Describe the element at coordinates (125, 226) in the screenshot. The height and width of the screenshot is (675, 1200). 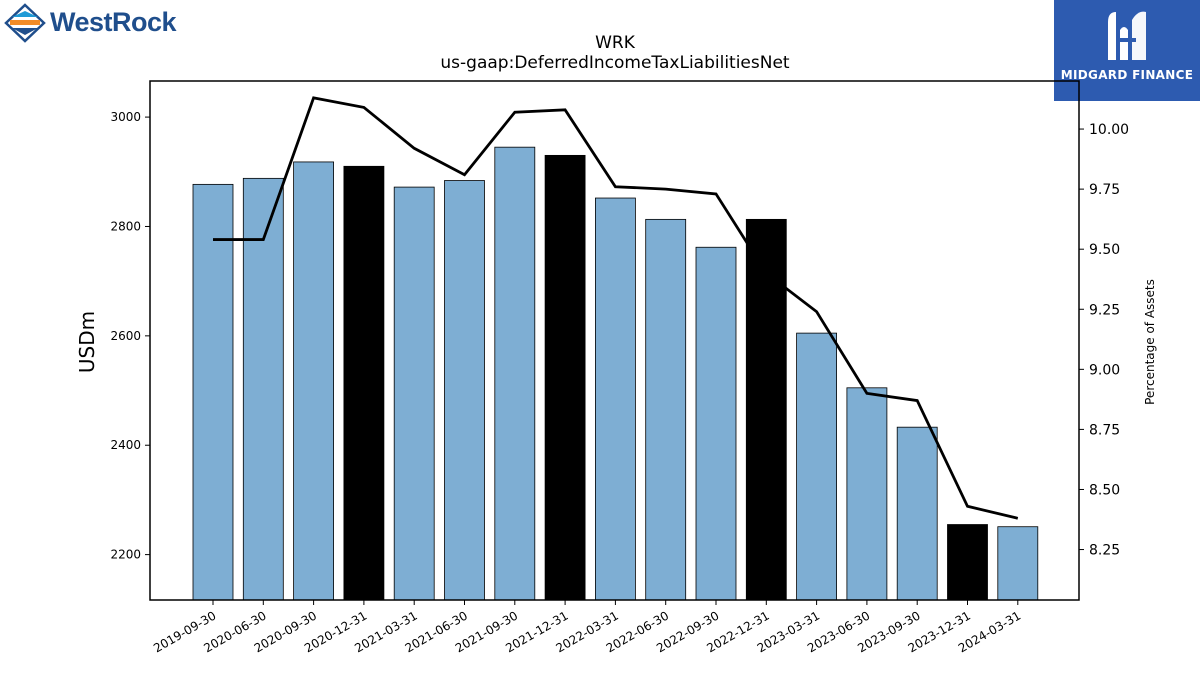
I see `y-tick-label: 2800` at that location.